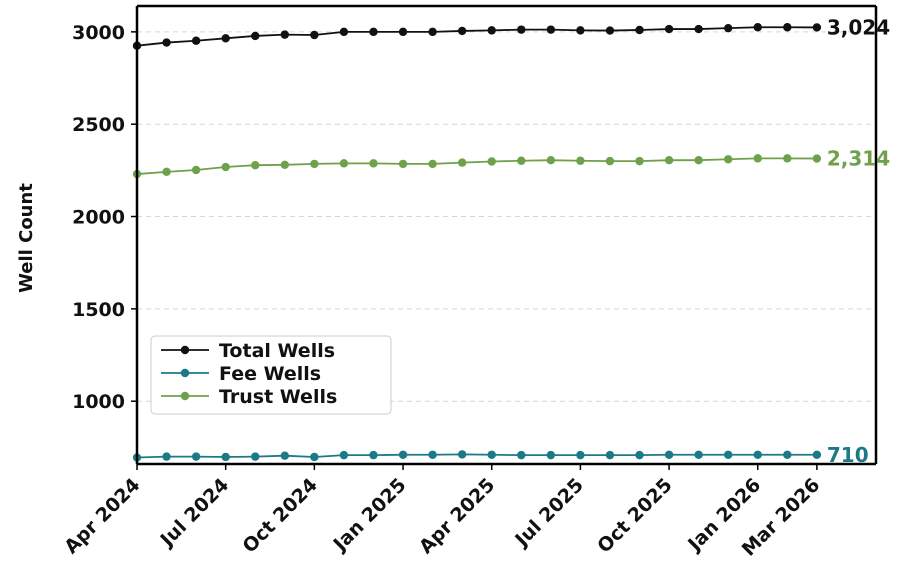 The image size is (923, 576). What do you see at coordinates (279, 515) in the screenshot?
I see `x-tick-label: Oct 2024` at bounding box center [279, 515].